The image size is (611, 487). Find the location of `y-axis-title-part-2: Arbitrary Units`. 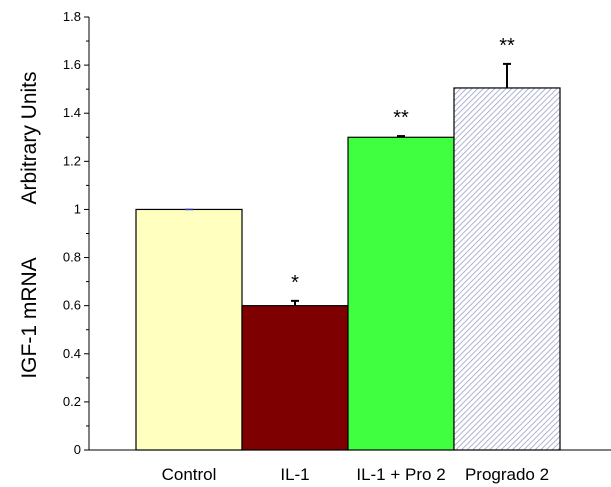

y-axis-title-part-2: Arbitrary Units is located at coordinates (29, 137).